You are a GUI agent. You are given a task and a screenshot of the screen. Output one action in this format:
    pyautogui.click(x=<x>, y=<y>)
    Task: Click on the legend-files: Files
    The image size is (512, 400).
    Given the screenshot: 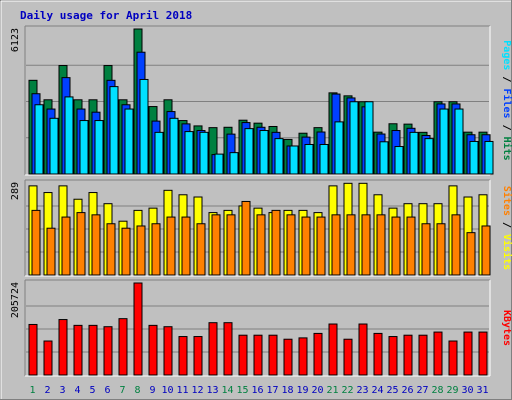 What is the action you would take?
    pyautogui.click(x=506, y=103)
    